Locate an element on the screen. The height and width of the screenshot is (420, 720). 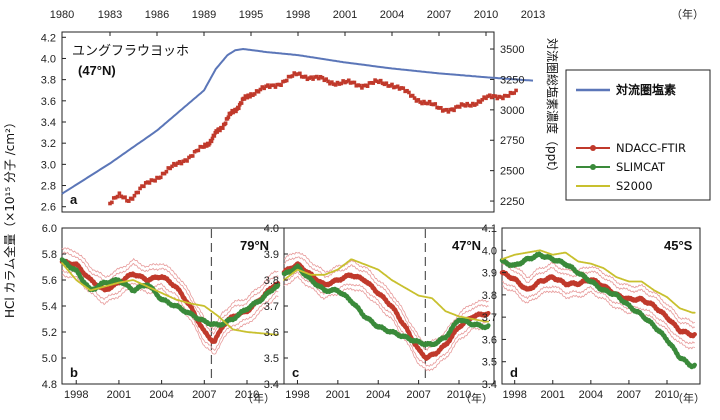
panel-b-y-tick-label: 5.6 is located at coordinates (49, 281).